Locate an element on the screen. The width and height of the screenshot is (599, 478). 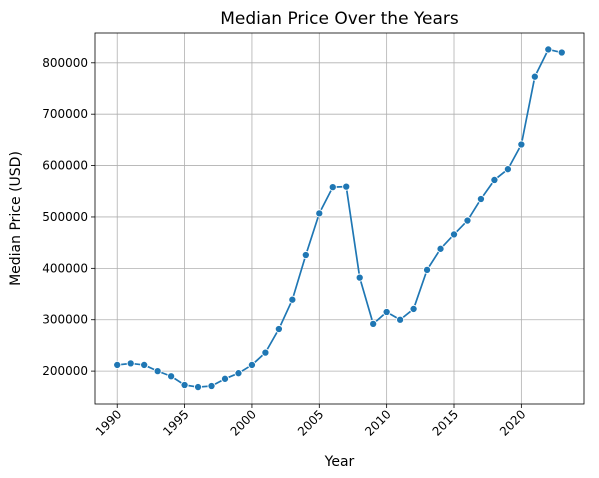
x-tick-label: 1990 is located at coordinates (108, 422).